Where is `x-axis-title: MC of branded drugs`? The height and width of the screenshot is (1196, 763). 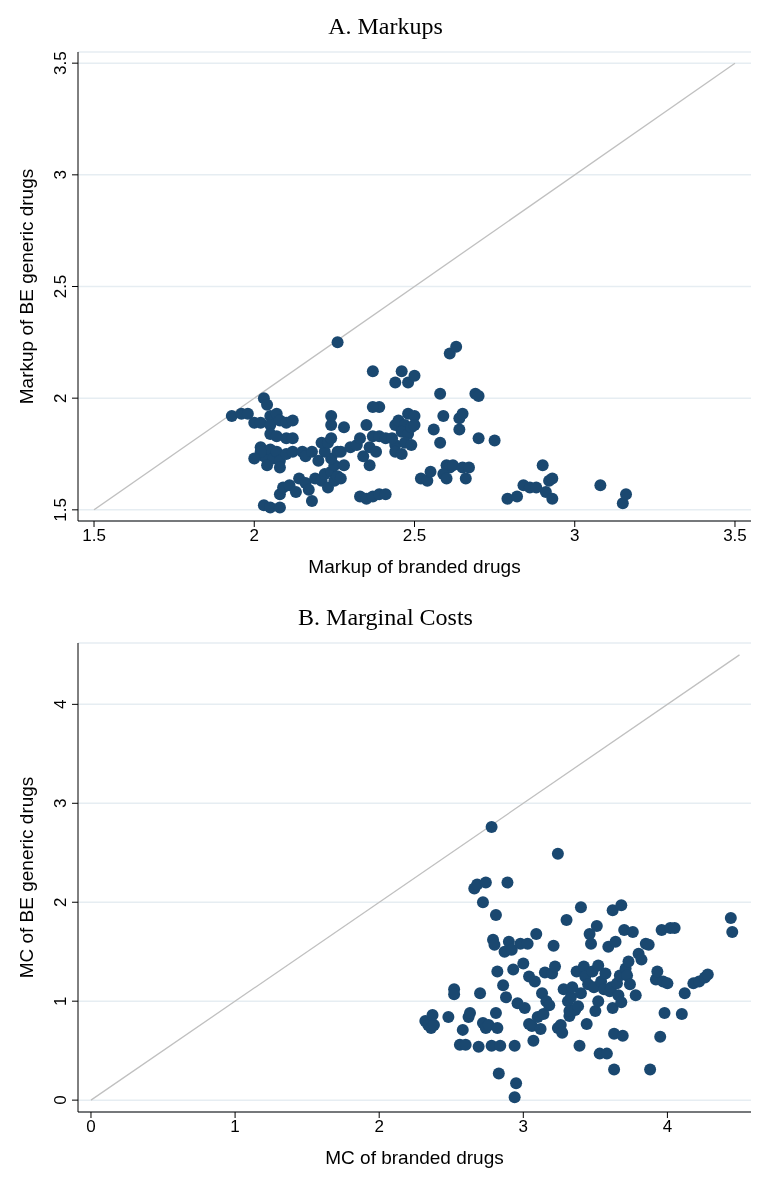
x-axis-title: MC of branded drugs is located at coordinates (414, 1157).